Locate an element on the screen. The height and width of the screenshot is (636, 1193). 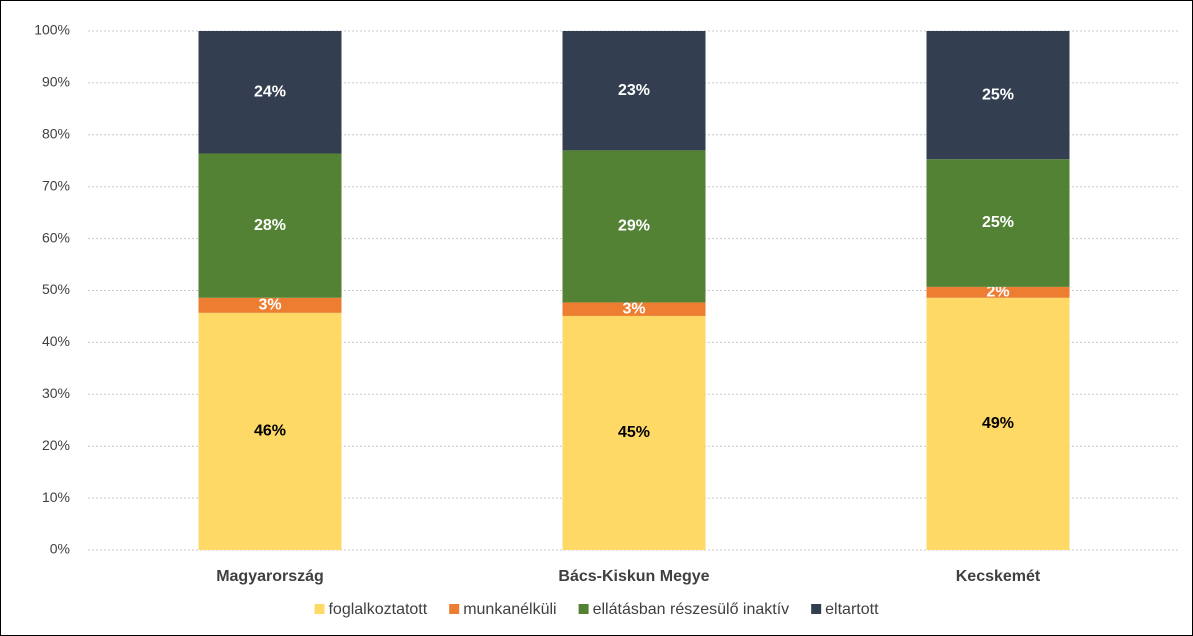
x-tick-label: Magyarország is located at coordinates (270, 576).